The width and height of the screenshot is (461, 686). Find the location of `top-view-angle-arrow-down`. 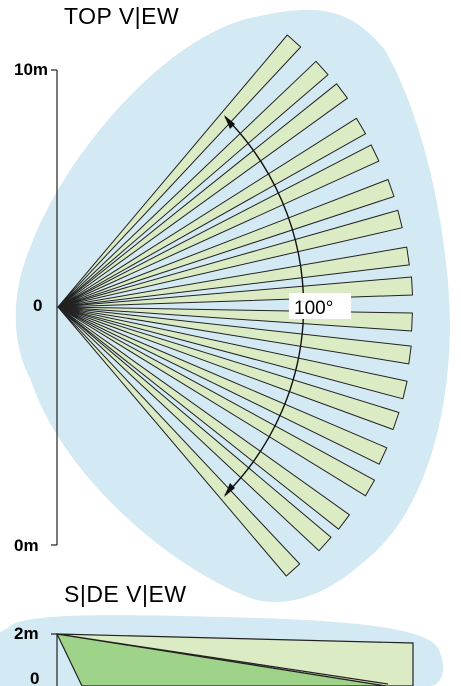

top-view-angle-arrow-down is located at coordinates (229, 490).